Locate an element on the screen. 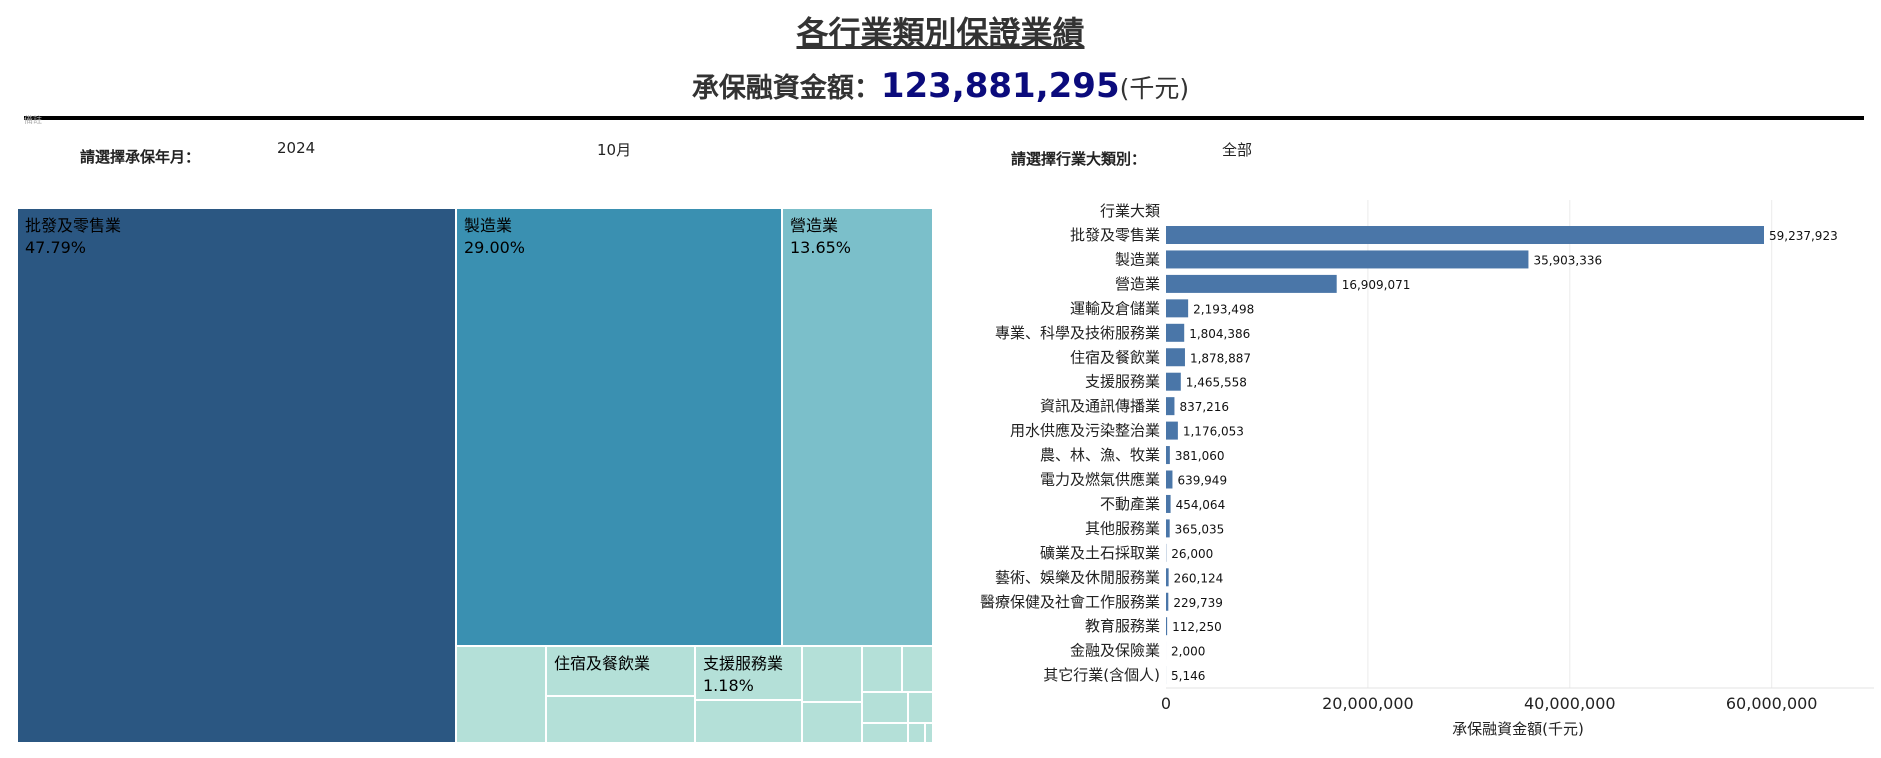  treemap-label: 住宿及餐飲業 is located at coordinates (602, 663).